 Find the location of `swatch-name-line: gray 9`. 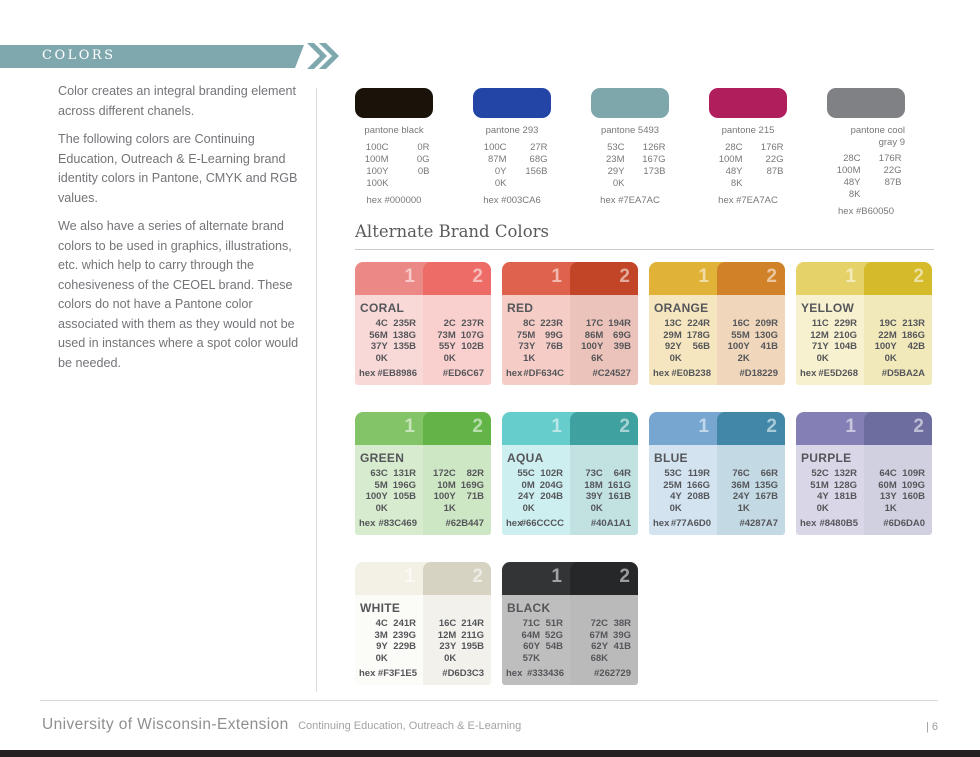

swatch-name-line: gray 9 is located at coordinates (891, 142).